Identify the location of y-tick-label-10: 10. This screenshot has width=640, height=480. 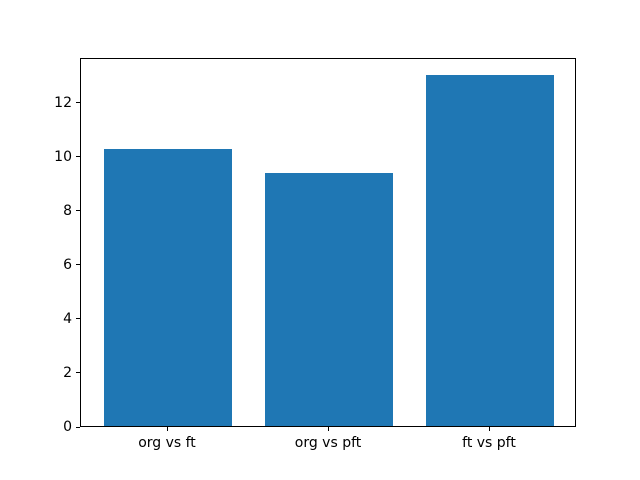
(63, 156).